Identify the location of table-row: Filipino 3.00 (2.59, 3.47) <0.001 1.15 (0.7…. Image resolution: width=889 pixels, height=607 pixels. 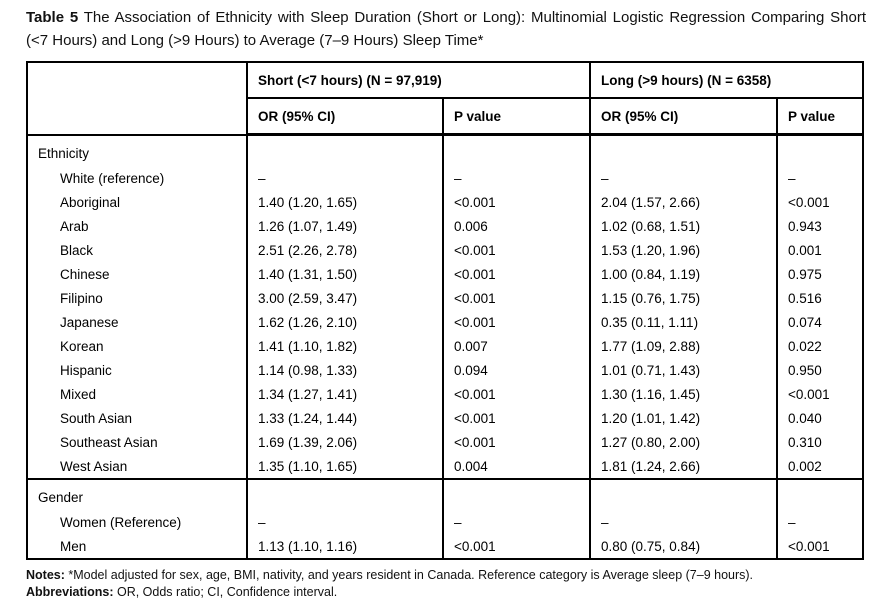
(445, 298).